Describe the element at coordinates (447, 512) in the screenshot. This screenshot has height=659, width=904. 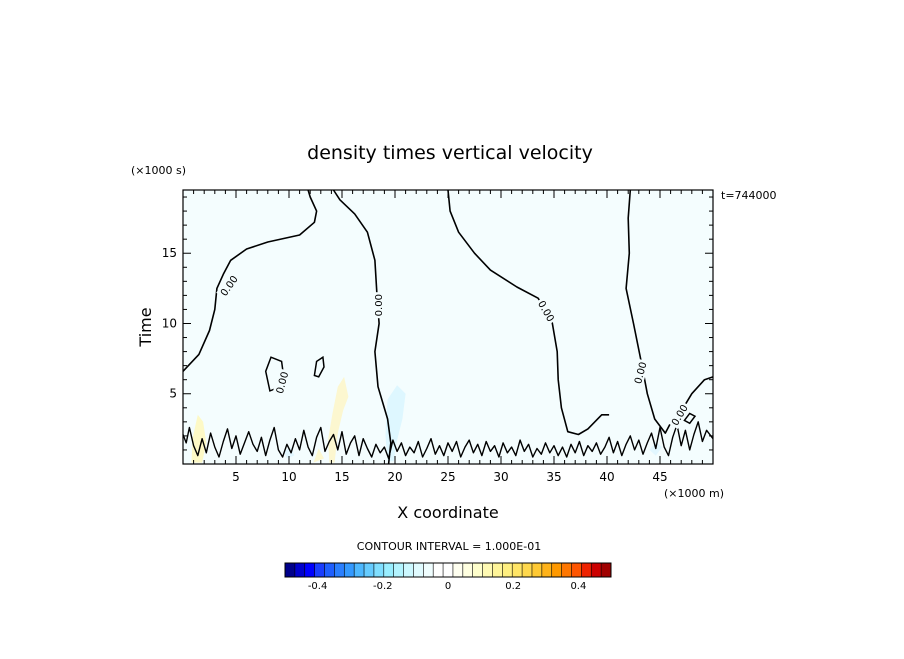
I see `x-axis-label: X coordinate` at that location.